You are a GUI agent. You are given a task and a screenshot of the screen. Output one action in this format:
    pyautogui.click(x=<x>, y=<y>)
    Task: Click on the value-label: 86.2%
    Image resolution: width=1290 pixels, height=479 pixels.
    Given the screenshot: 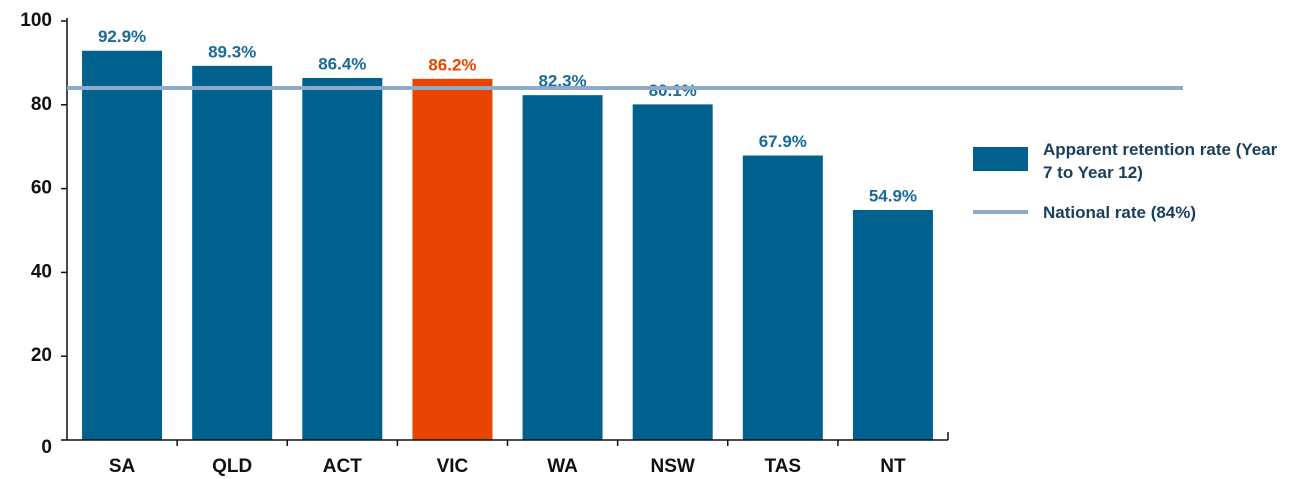 What is the action you would take?
    pyautogui.click(x=452, y=64)
    